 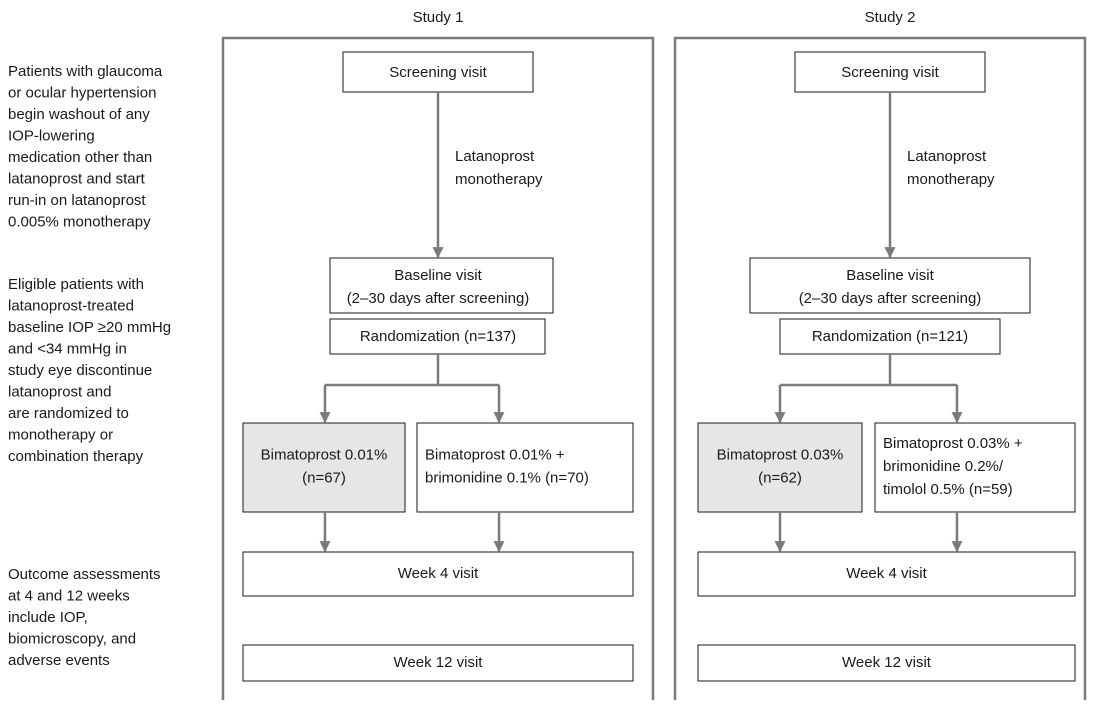 I want to click on randomization-label: Randomization (n=121), so click(x=890, y=336).